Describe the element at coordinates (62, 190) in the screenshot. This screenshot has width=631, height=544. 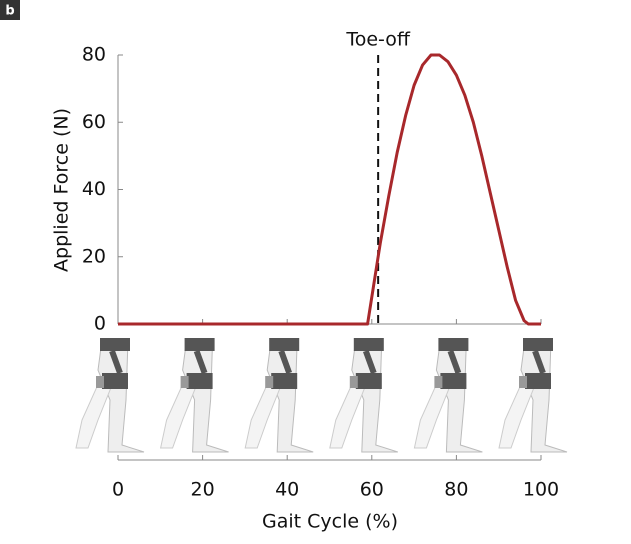
I see `y-axis-label: Applied Force (N)` at that location.